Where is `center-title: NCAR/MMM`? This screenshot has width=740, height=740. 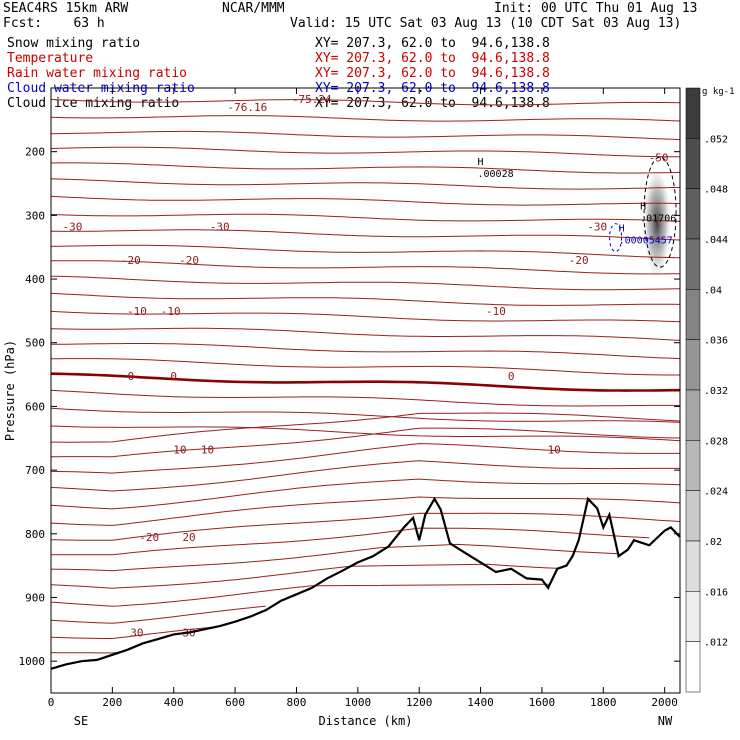
center-title: NCAR/MMM is located at coordinates (253, 8).